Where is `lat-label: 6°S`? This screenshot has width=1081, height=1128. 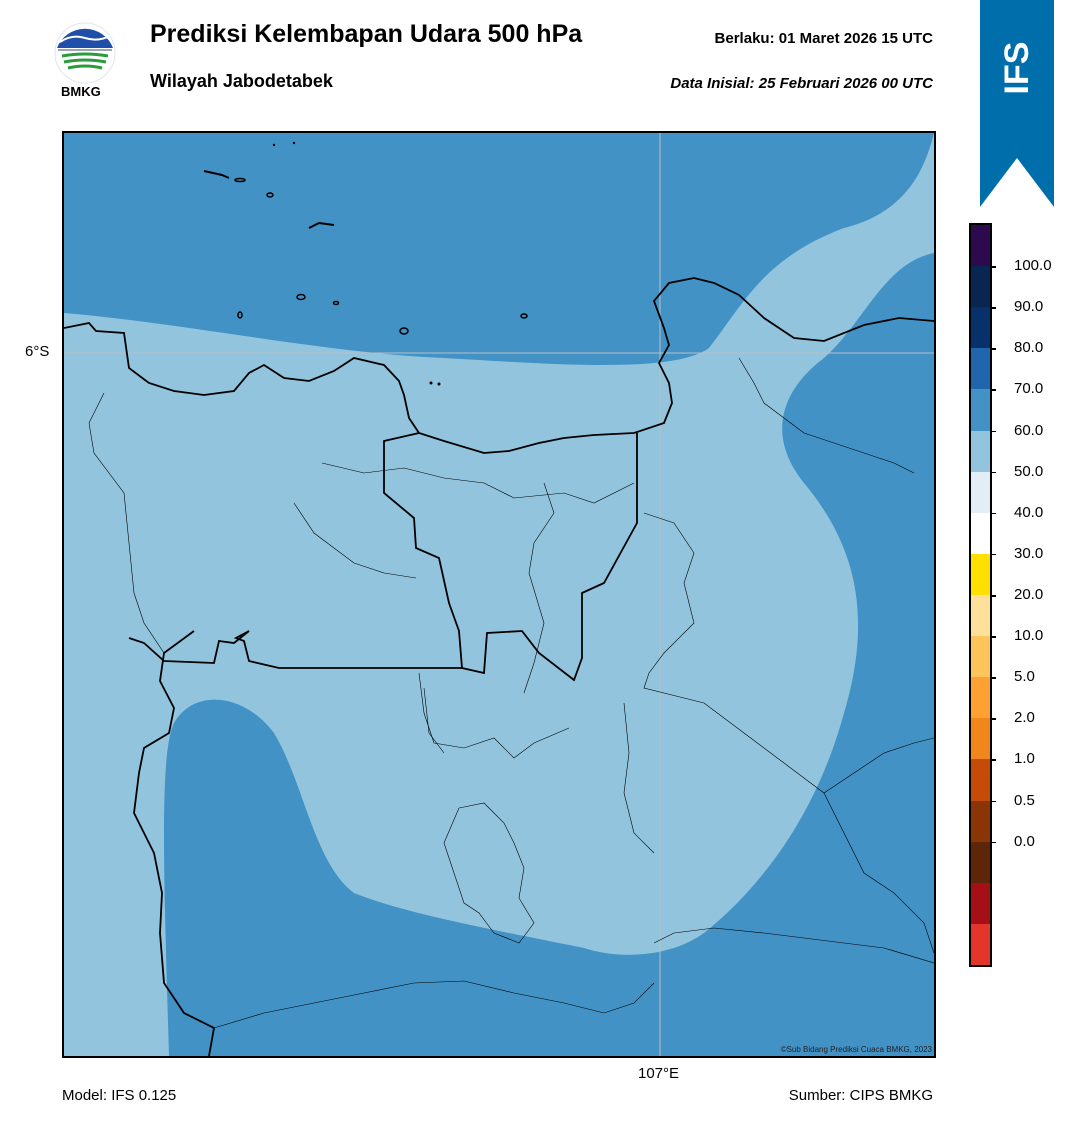
lat-label: 6°S is located at coordinates (37, 351).